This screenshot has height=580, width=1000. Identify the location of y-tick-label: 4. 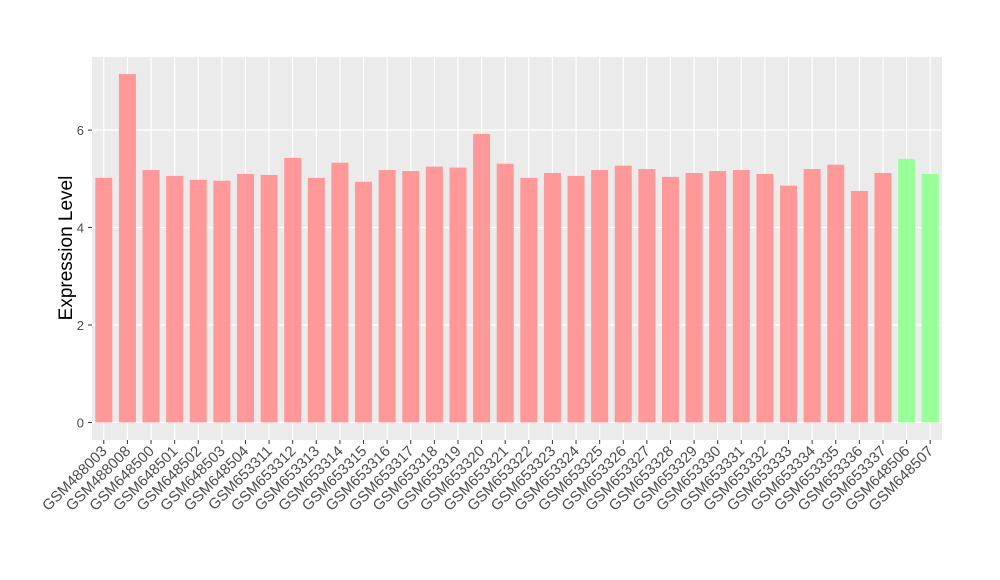
(80, 228).